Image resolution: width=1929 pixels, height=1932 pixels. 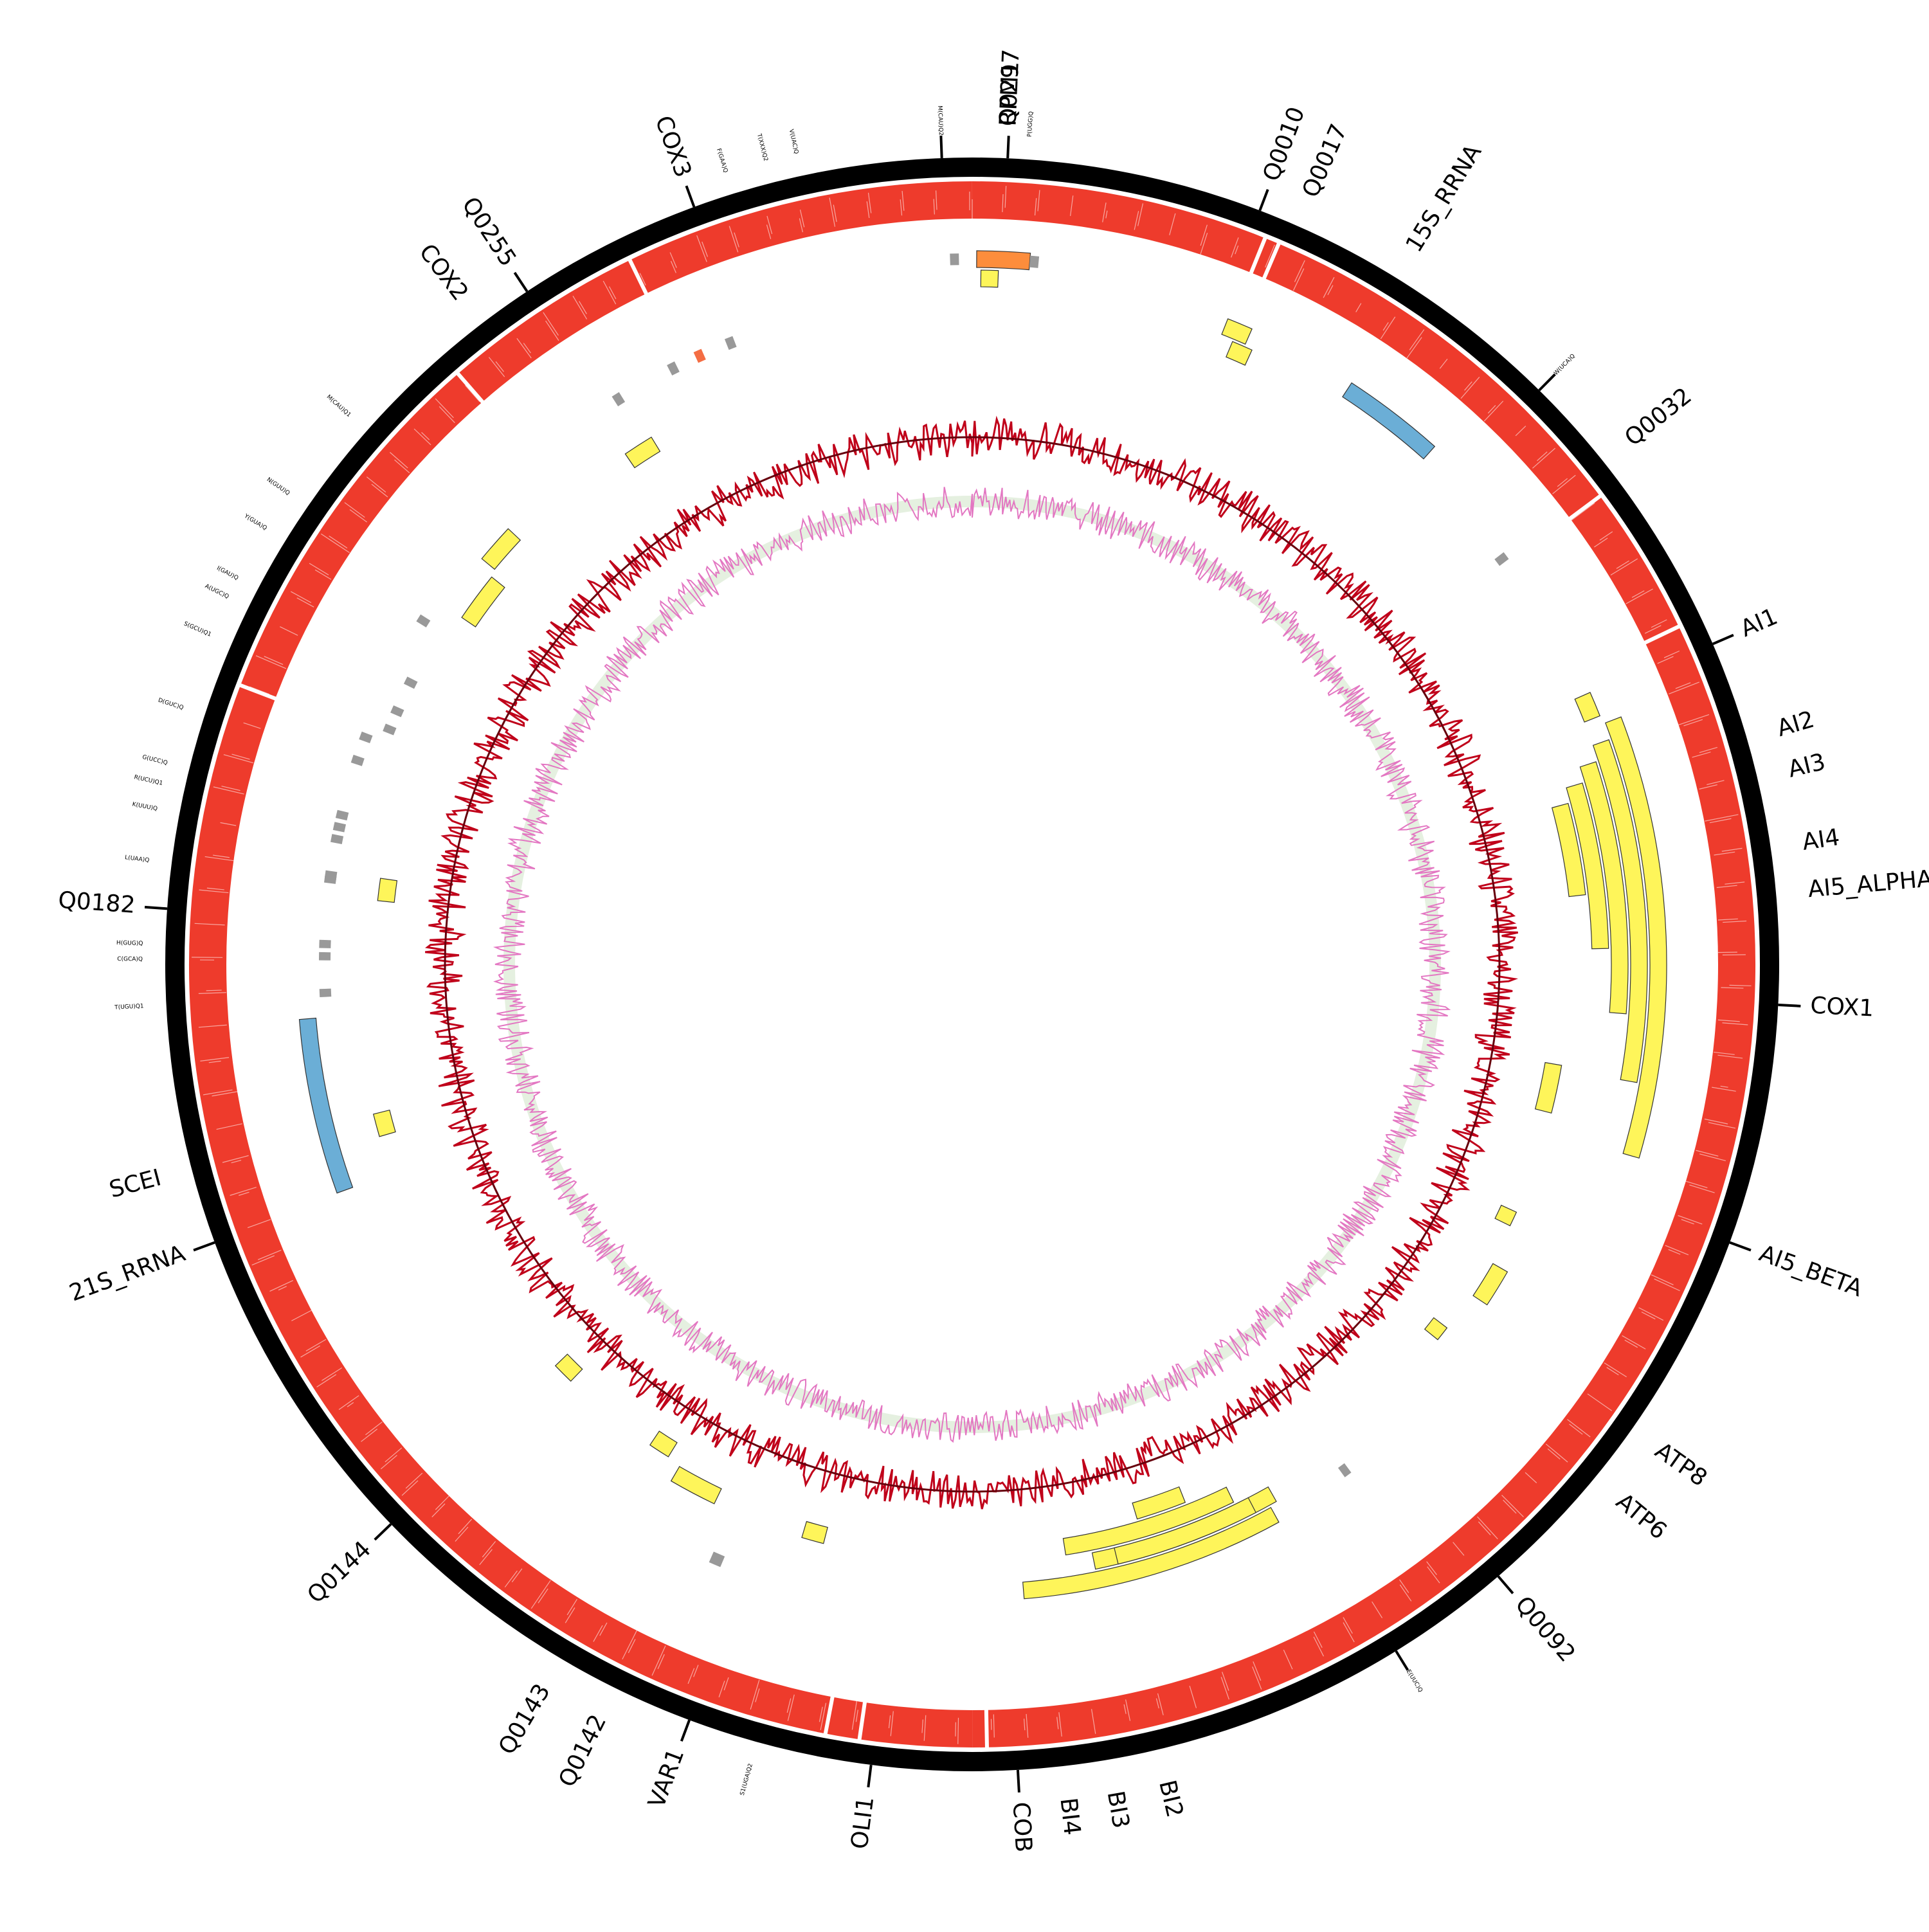 I want to click on trna-label: S(GCU)Q1, so click(x=198, y=629).